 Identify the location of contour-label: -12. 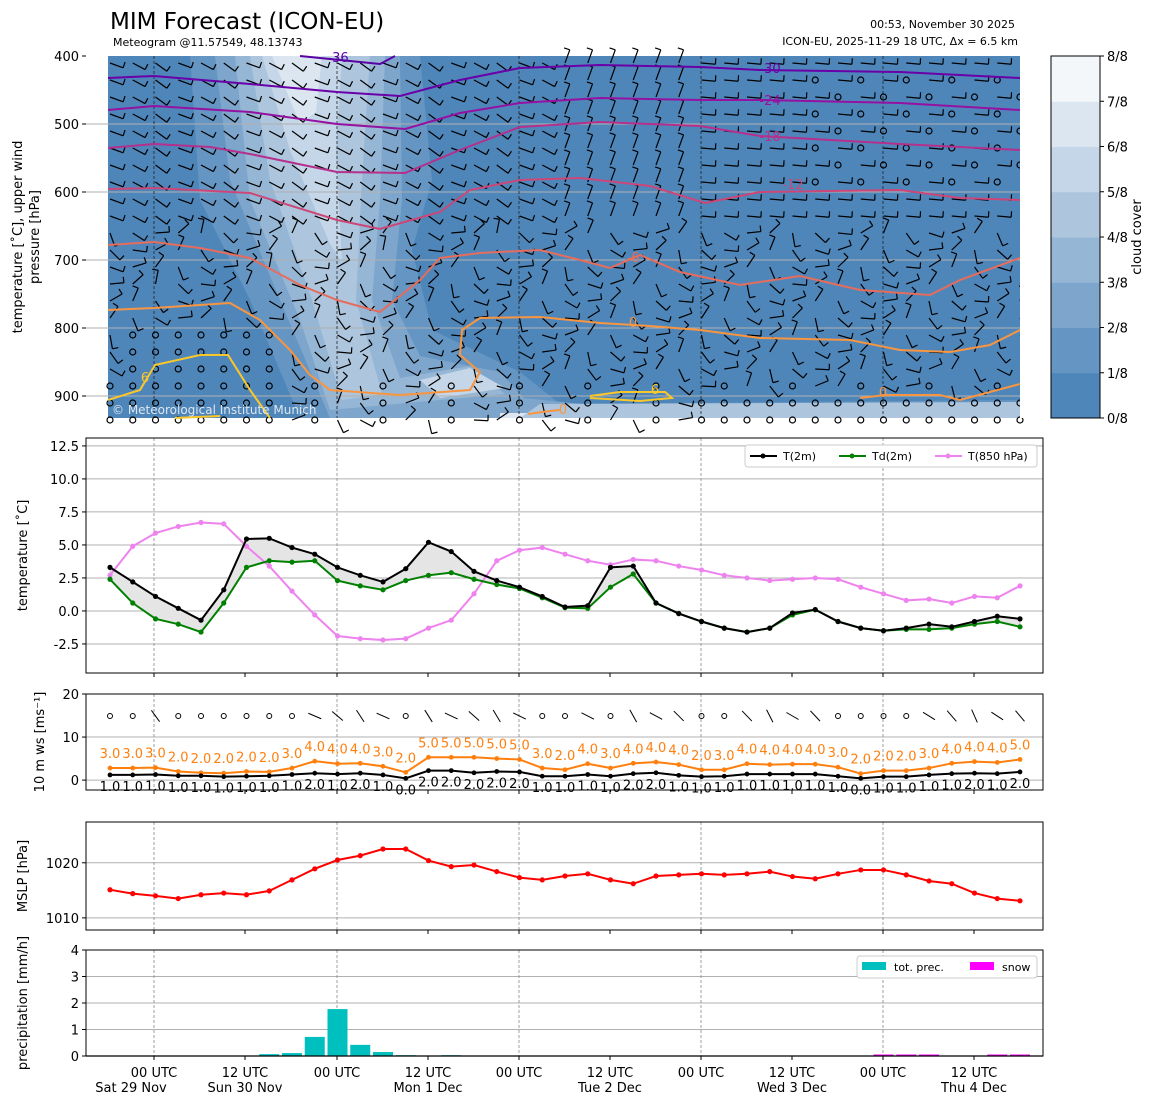
(792, 185).